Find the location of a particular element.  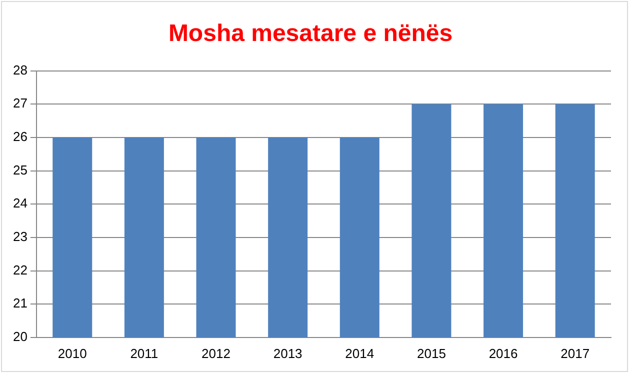

y-tick-label: 27 is located at coordinates (20, 103).